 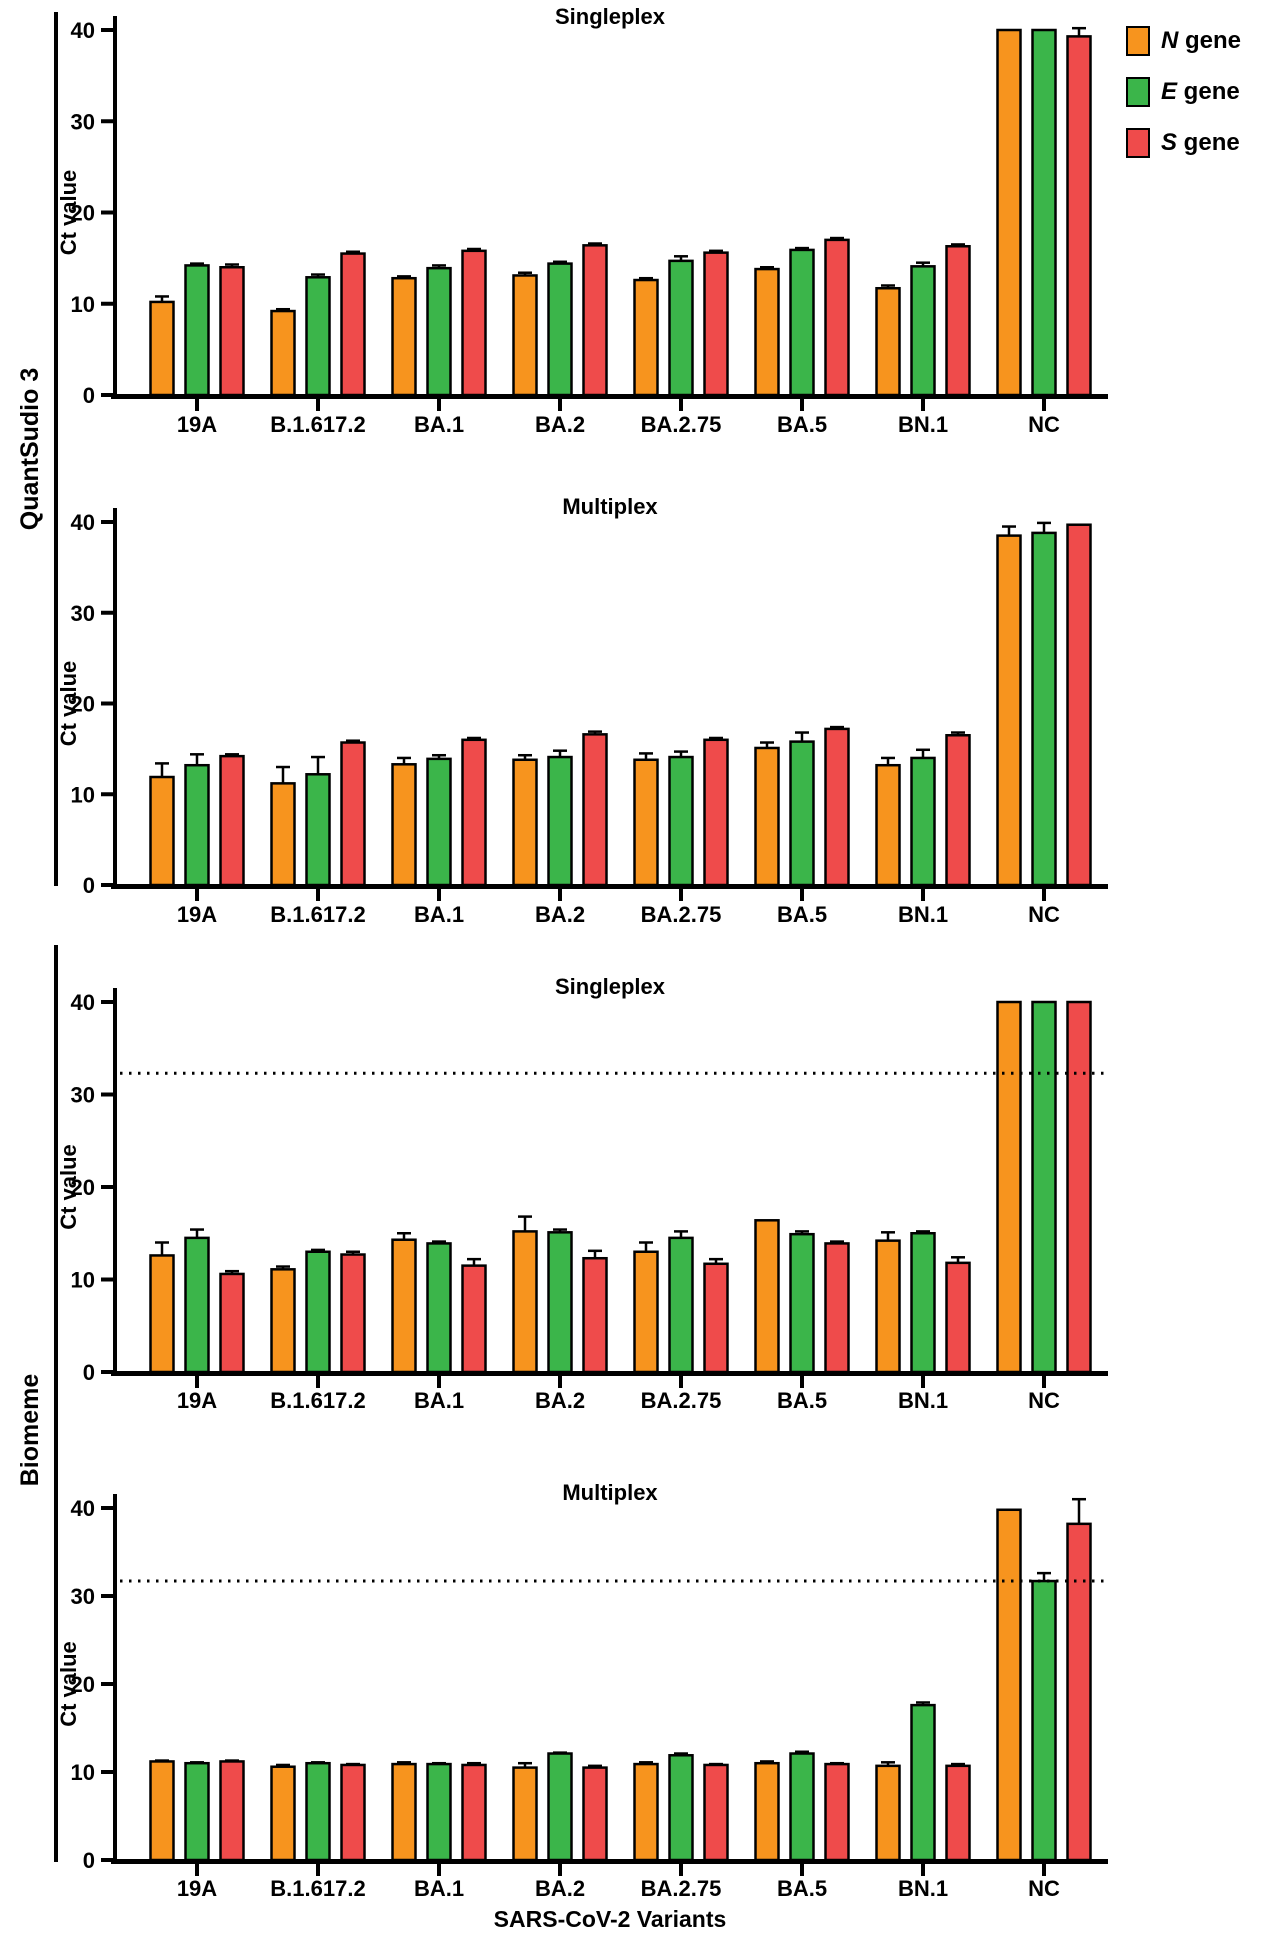 I want to click on bracket-quantstudio, so click(x=56, y=449).